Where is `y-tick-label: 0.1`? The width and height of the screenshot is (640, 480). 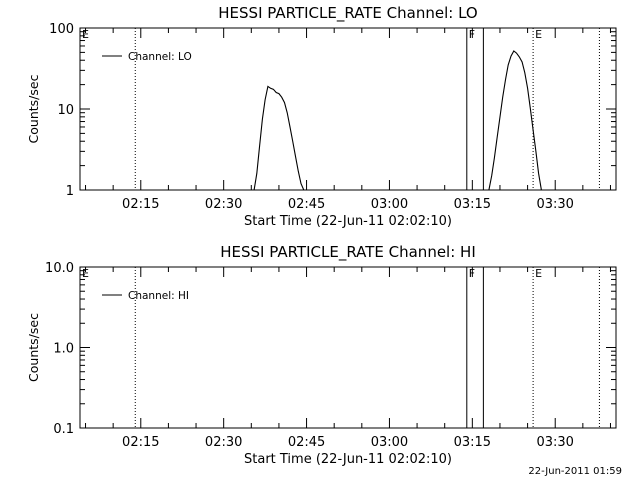
y-tick-label: 0.1 is located at coordinates (63, 429).